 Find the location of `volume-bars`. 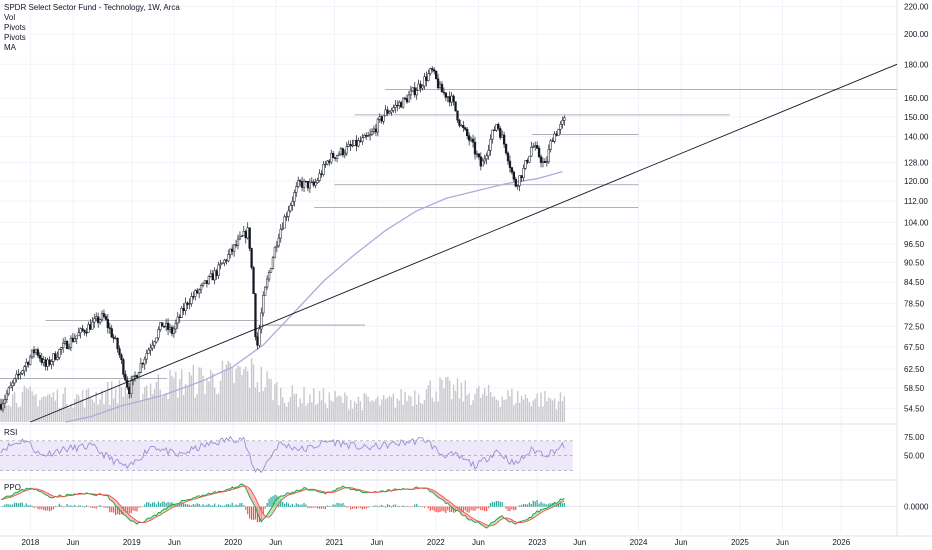

volume-bars is located at coordinates (283, 390).